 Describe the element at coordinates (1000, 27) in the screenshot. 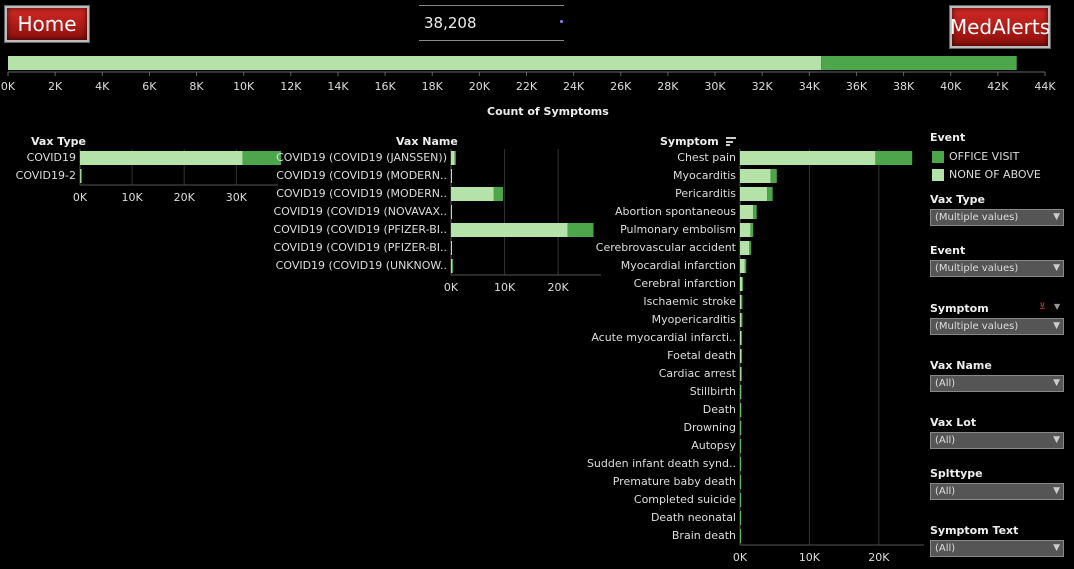

I see `medalerts-button: MedAlerts` at that location.